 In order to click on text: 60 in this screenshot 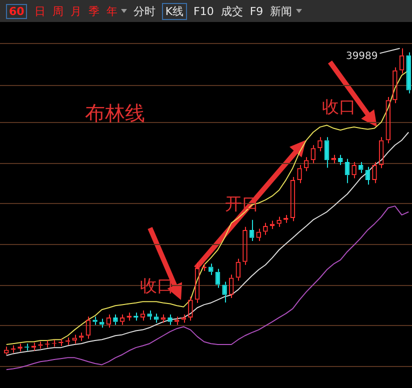, I will do `click(17, 11)`.